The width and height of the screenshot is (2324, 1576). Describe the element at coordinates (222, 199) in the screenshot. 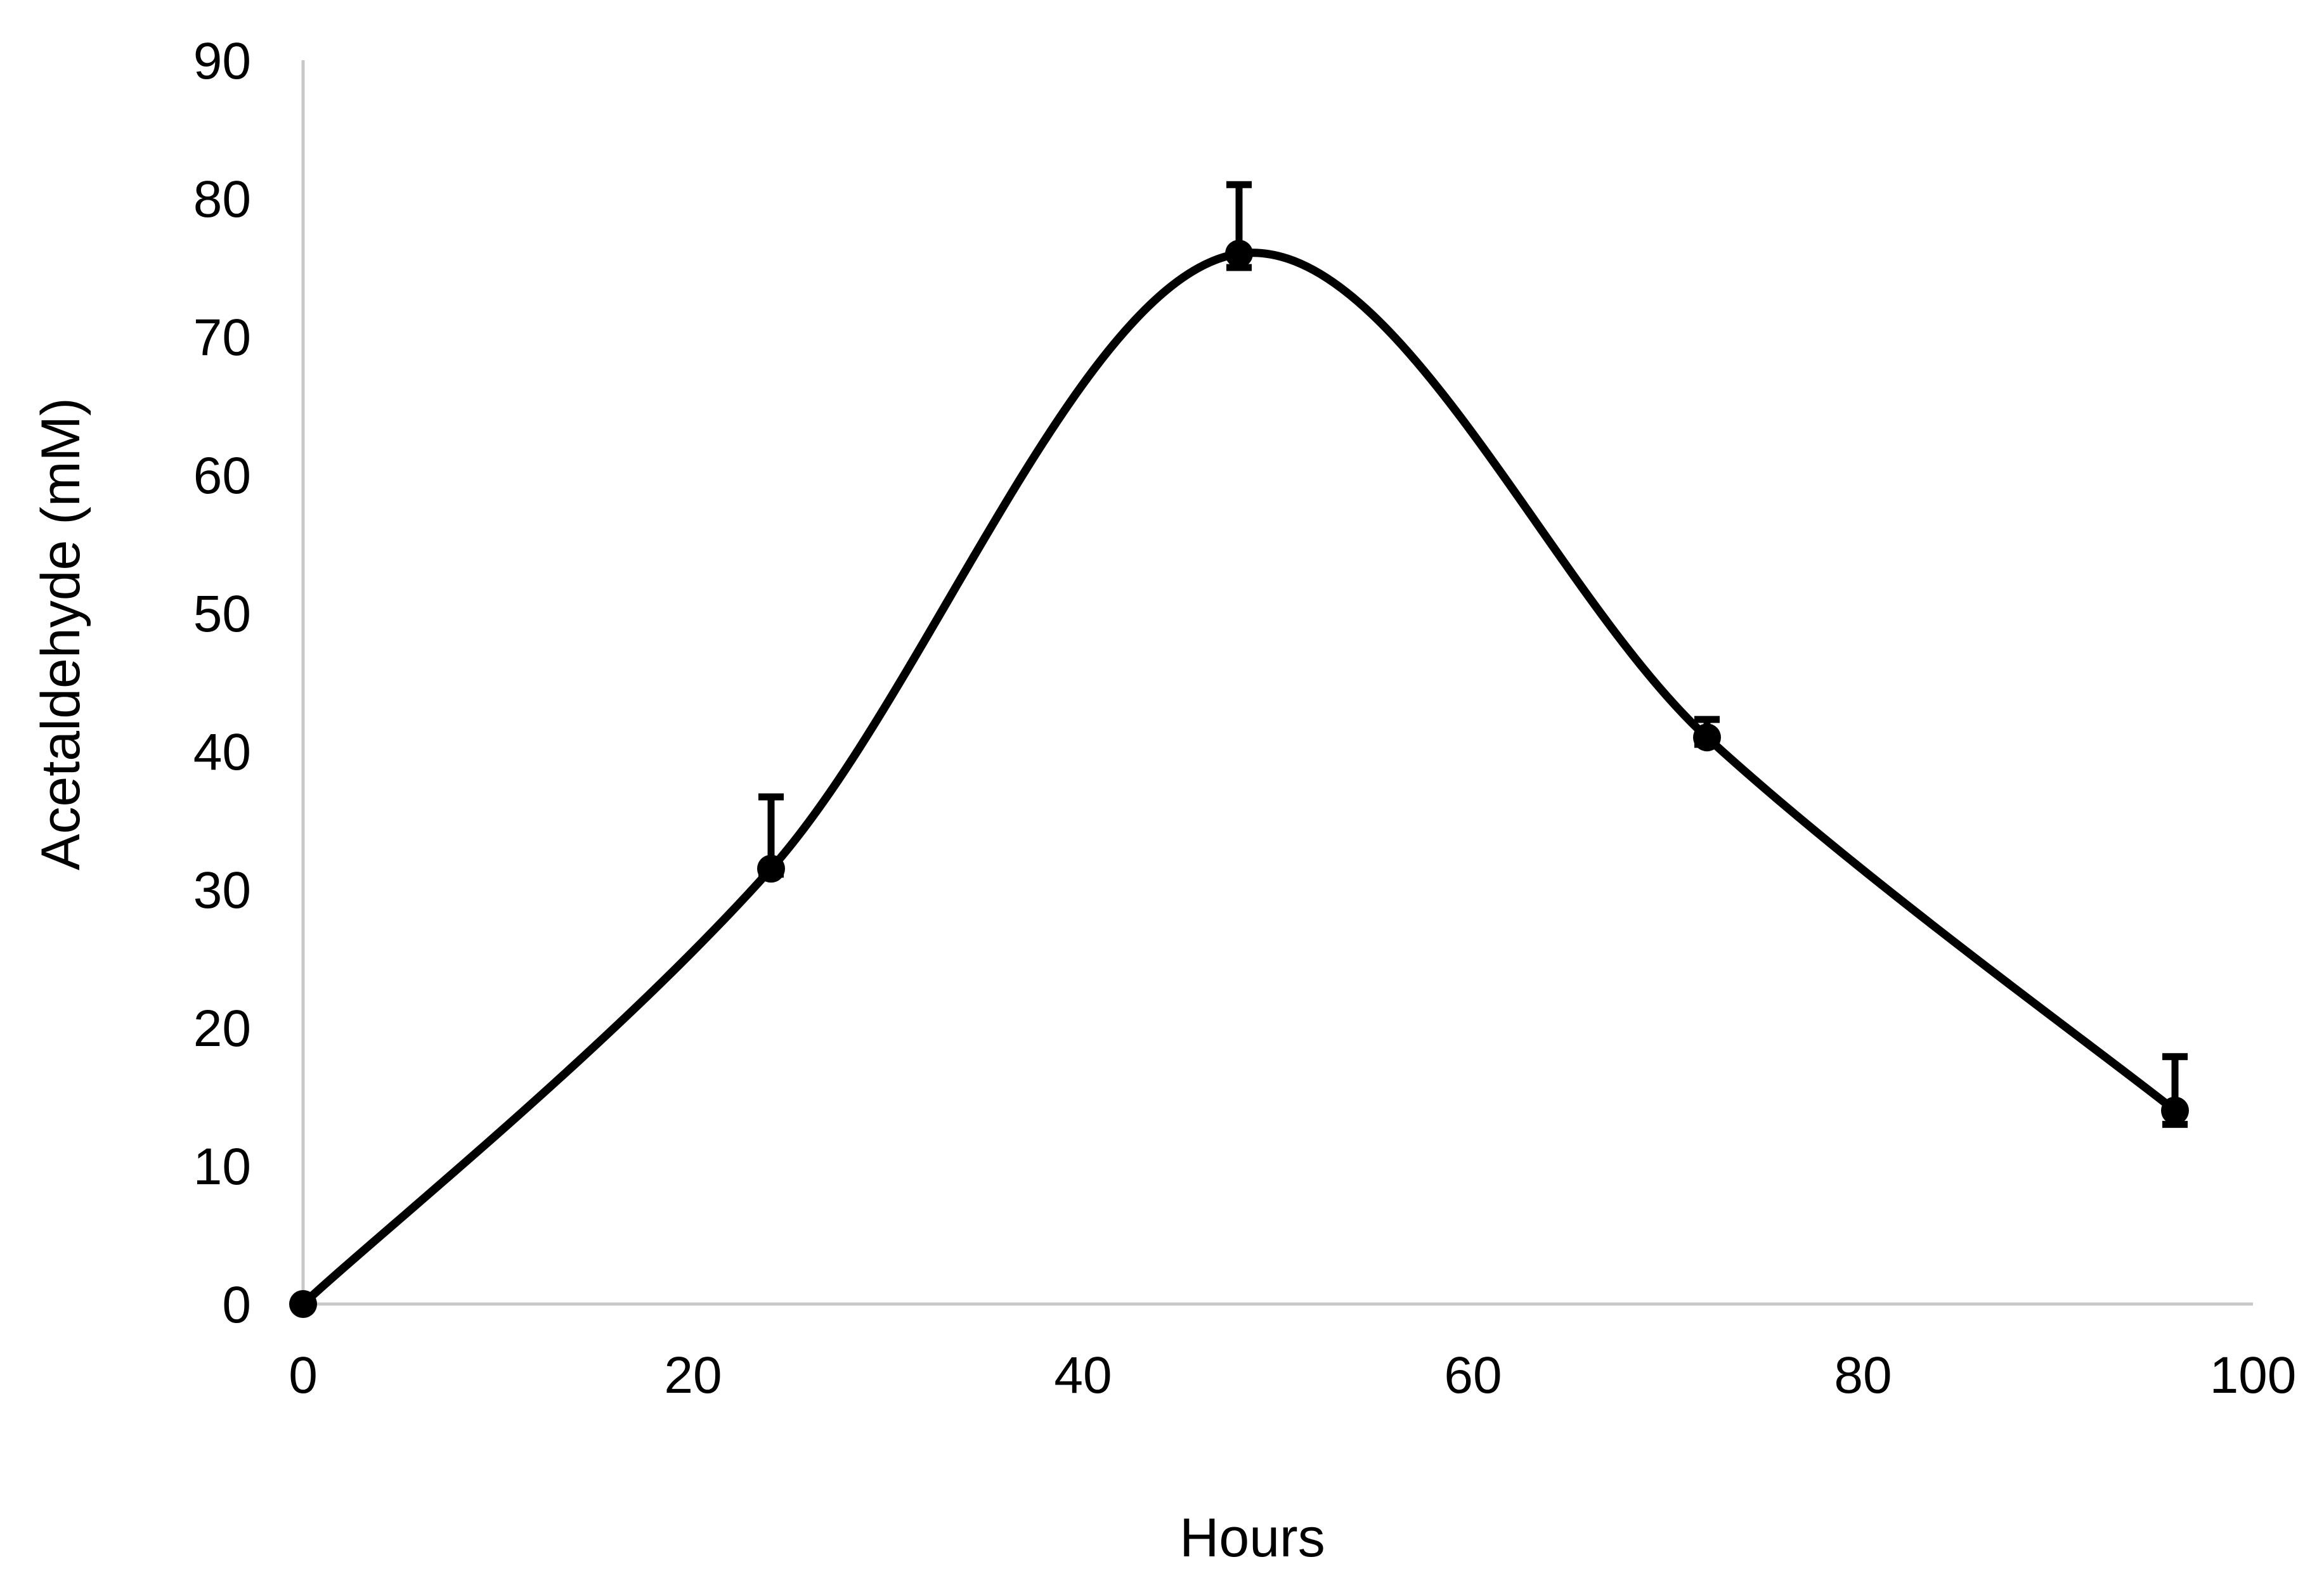

I see `y-tick-label: 80` at that location.